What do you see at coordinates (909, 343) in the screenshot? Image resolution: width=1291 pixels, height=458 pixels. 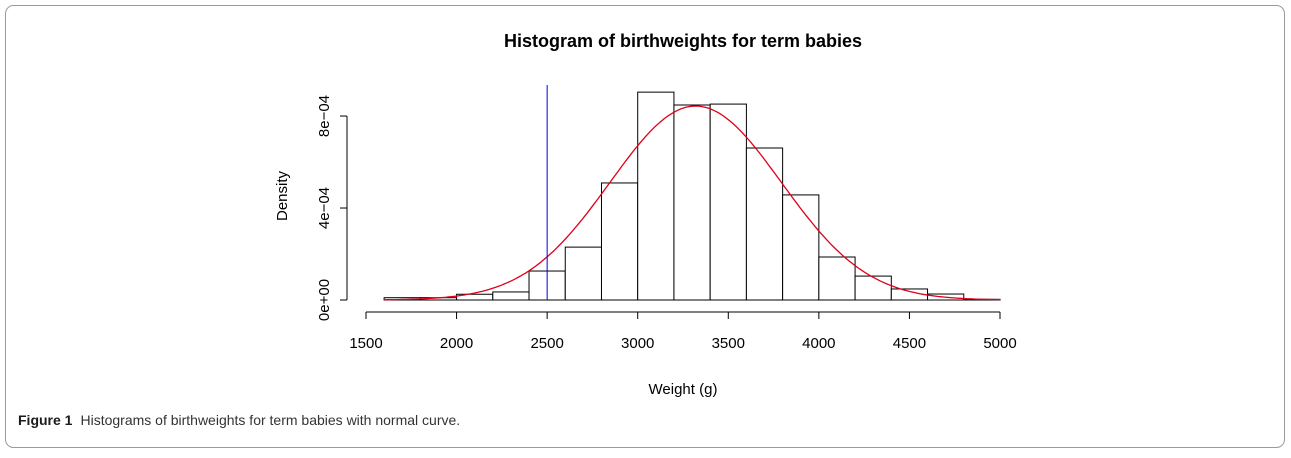 I see `x-tick-label: 4500` at bounding box center [909, 343].